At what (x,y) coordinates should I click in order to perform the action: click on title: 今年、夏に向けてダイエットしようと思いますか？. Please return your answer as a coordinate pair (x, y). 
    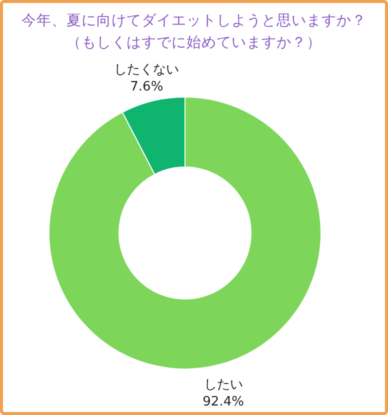
    Looking at the image, I should click on (194, 21).